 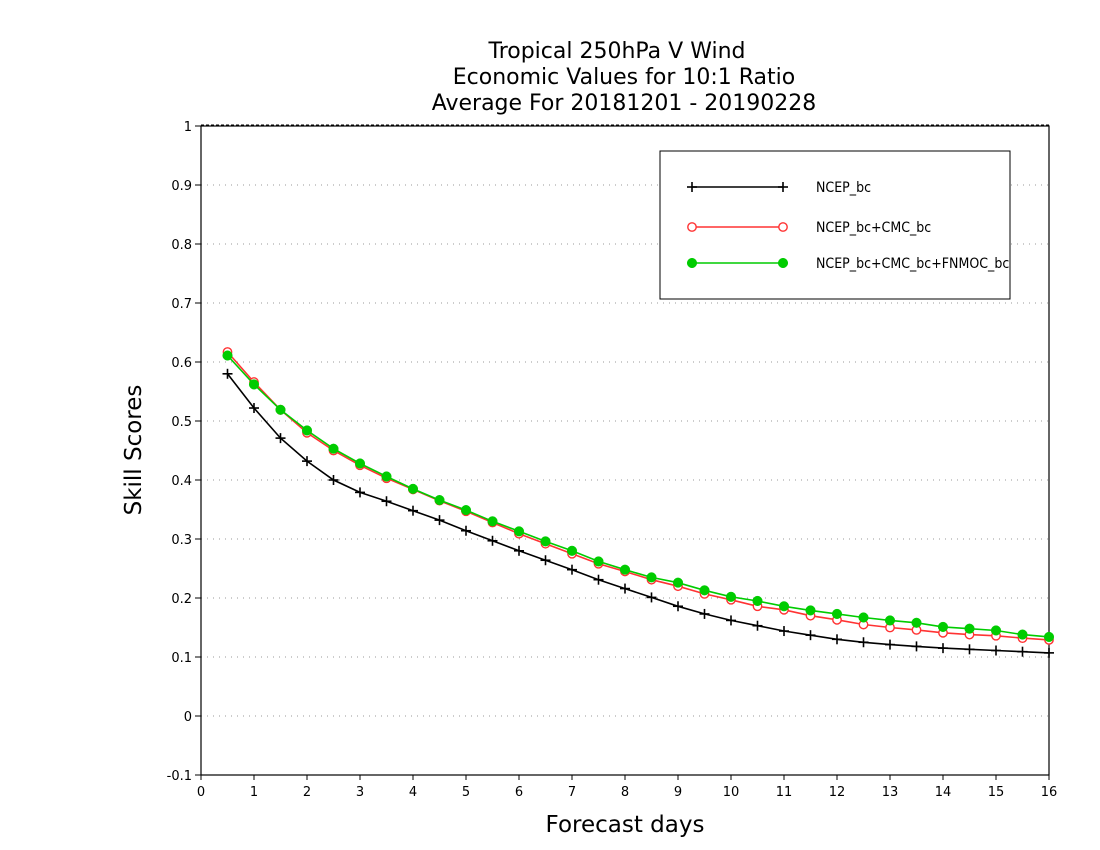 What do you see at coordinates (873, 228) in the screenshot?
I see `legend-label: NCEP_bc+CMC_bc` at bounding box center [873, 228].